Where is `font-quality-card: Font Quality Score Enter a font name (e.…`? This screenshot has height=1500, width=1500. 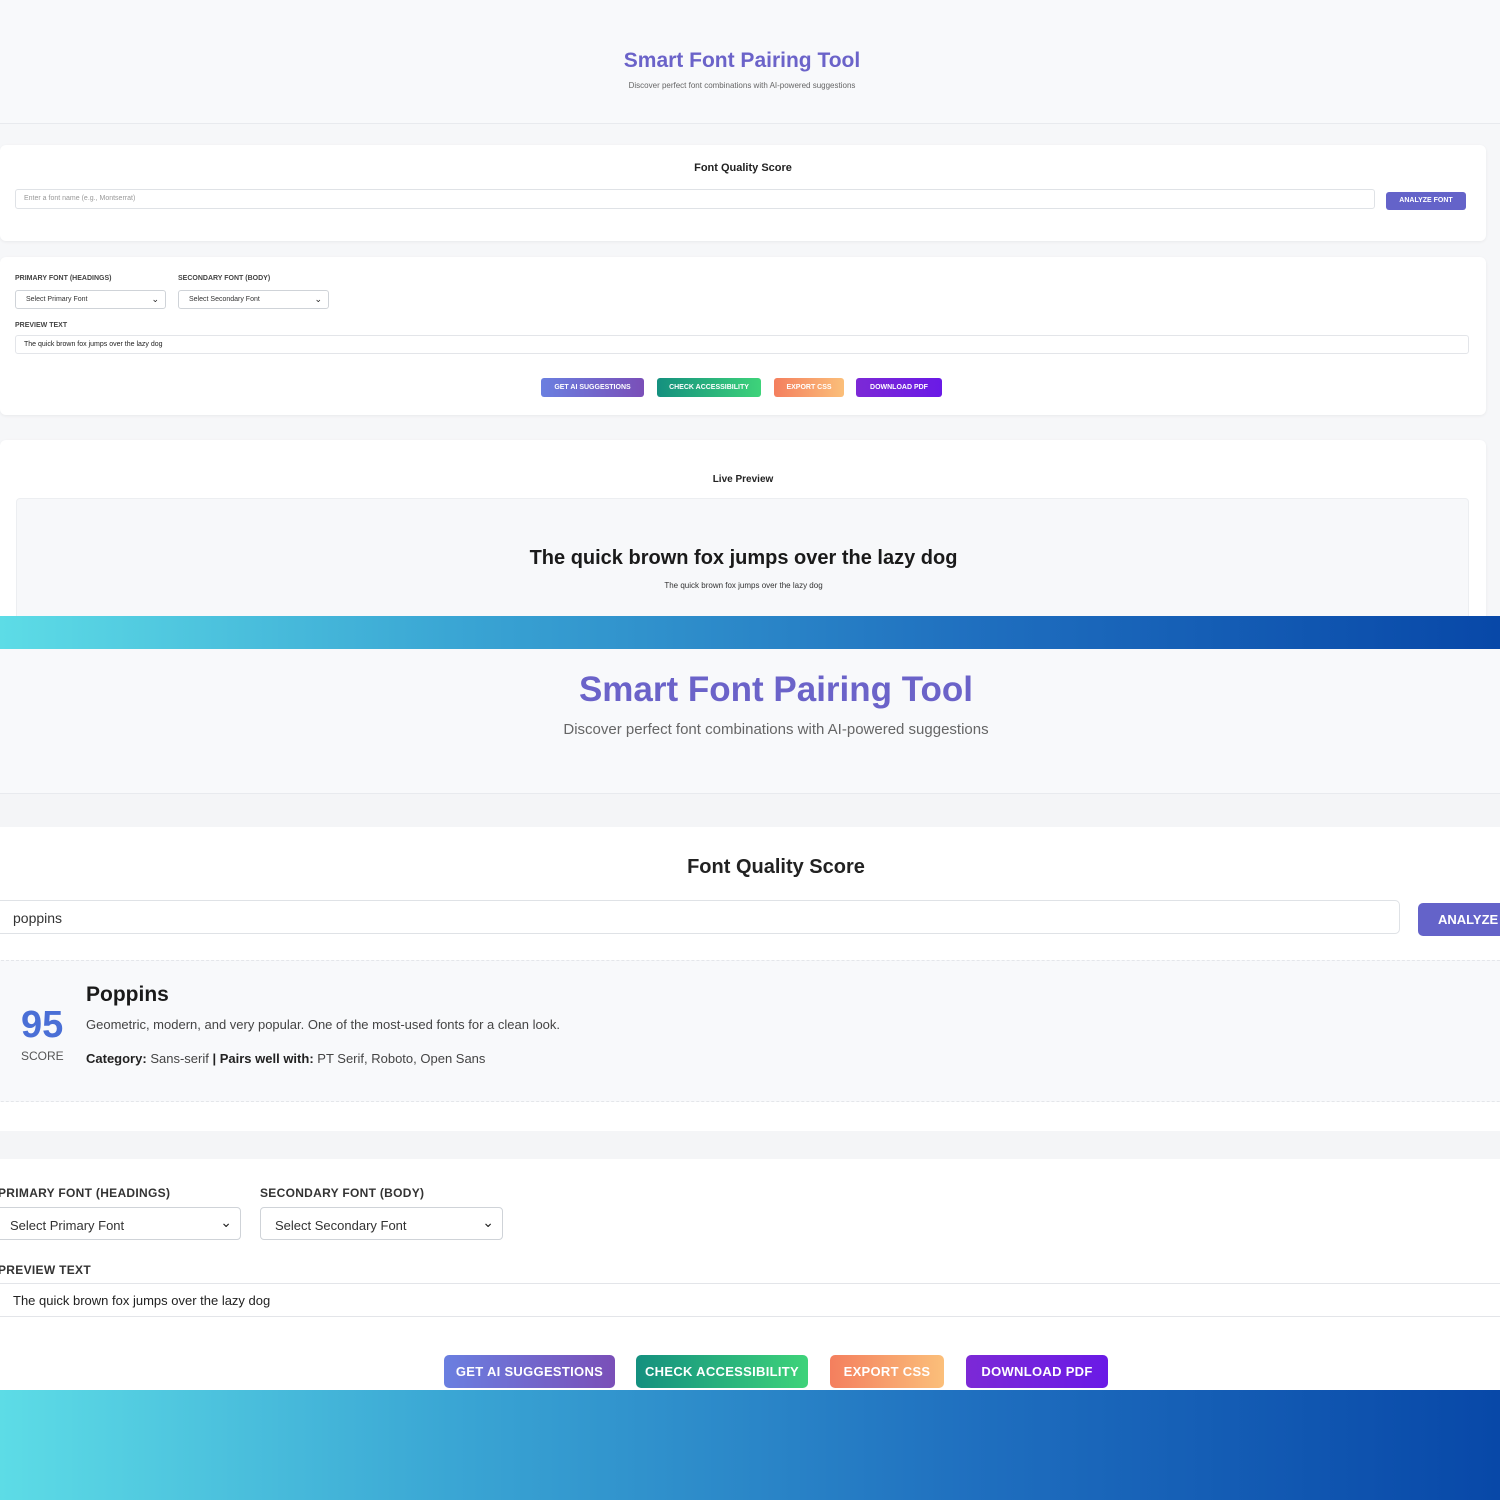 font-quality-card: Font Quality Score Enter a font name (e.… is located at coordinates (743, 193).